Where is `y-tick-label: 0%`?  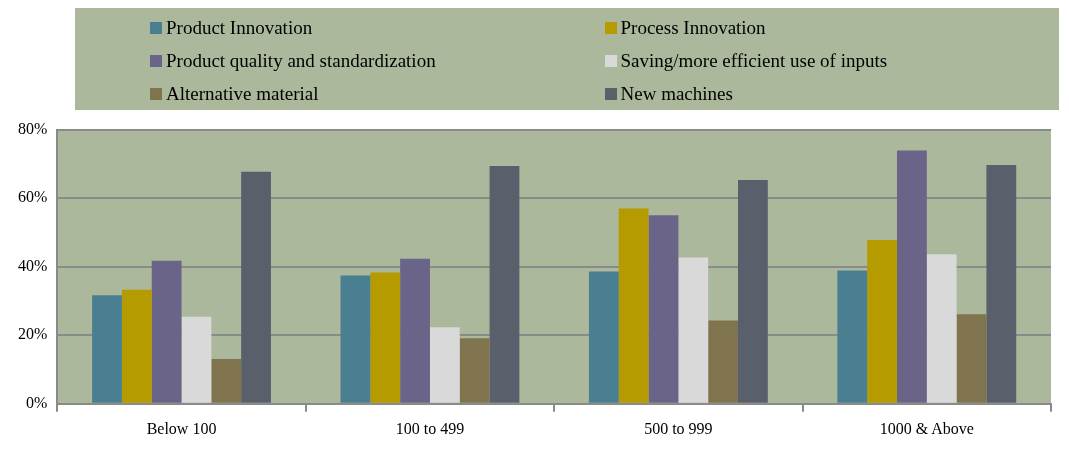
y-tick-label: 0% is located at coordinates (37, 402).